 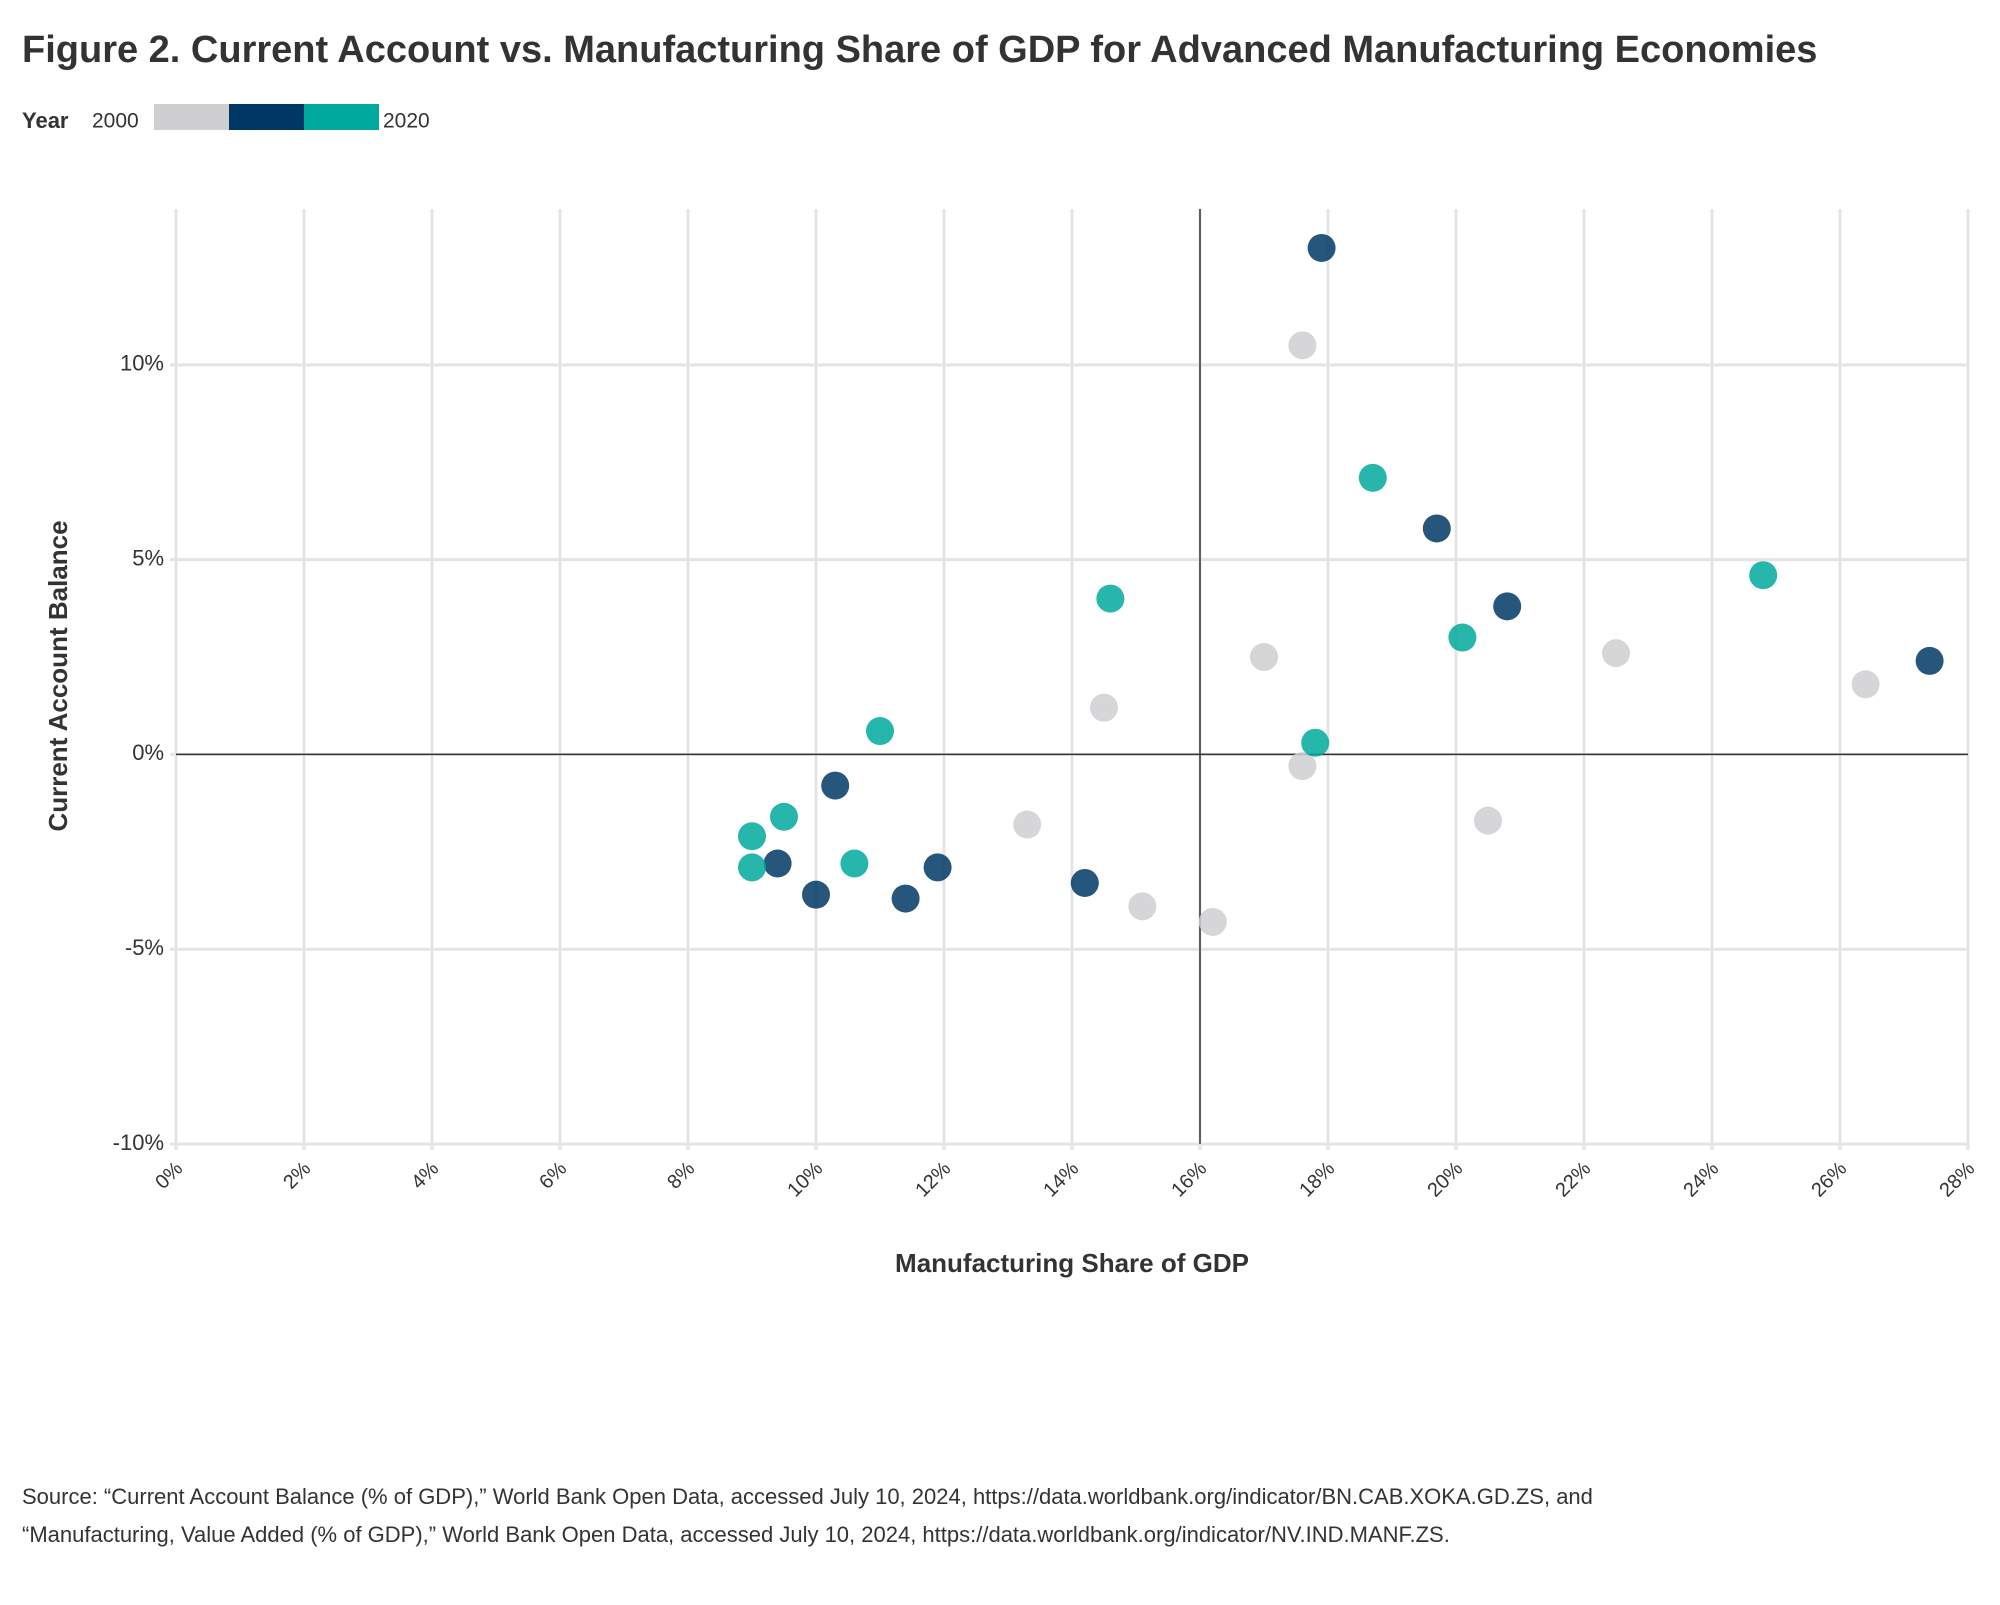 What do you see at coordinates (144, 947) in the screenshot?
I see `y-tick-label: -5%` at bounding box center [144, 947].